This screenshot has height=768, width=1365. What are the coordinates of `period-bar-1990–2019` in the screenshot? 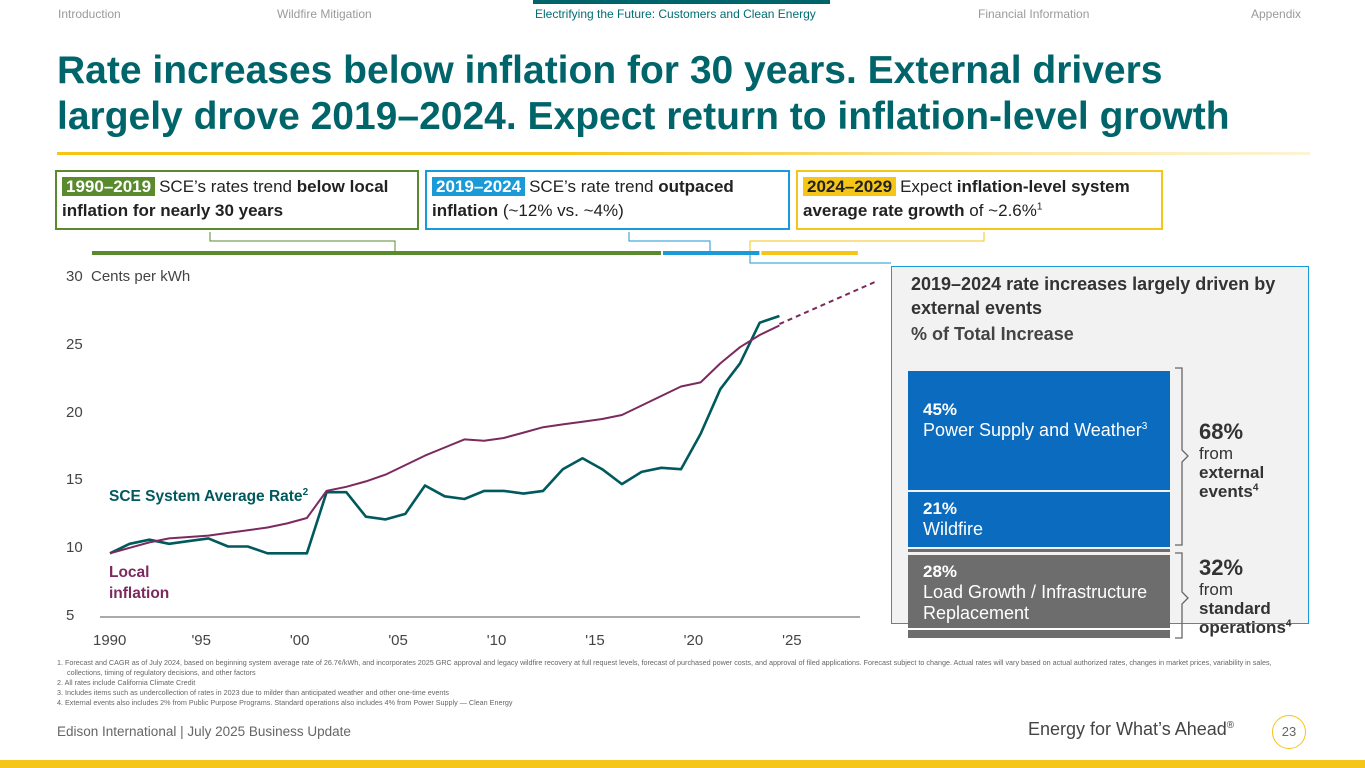 It's located at (376, 253).